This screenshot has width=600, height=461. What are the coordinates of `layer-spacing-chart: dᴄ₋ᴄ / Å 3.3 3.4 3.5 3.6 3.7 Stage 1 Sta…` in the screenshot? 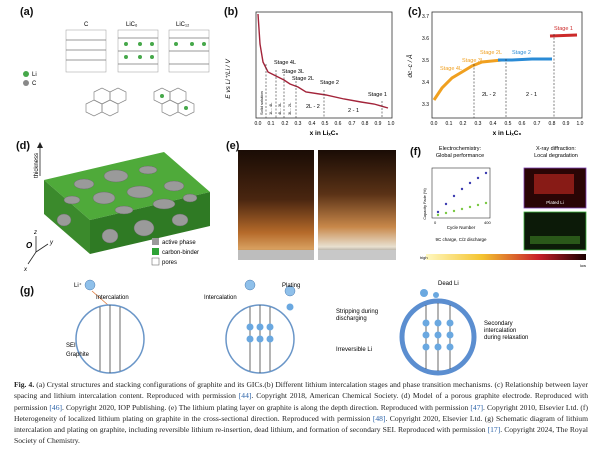 It's located at (494, 74).